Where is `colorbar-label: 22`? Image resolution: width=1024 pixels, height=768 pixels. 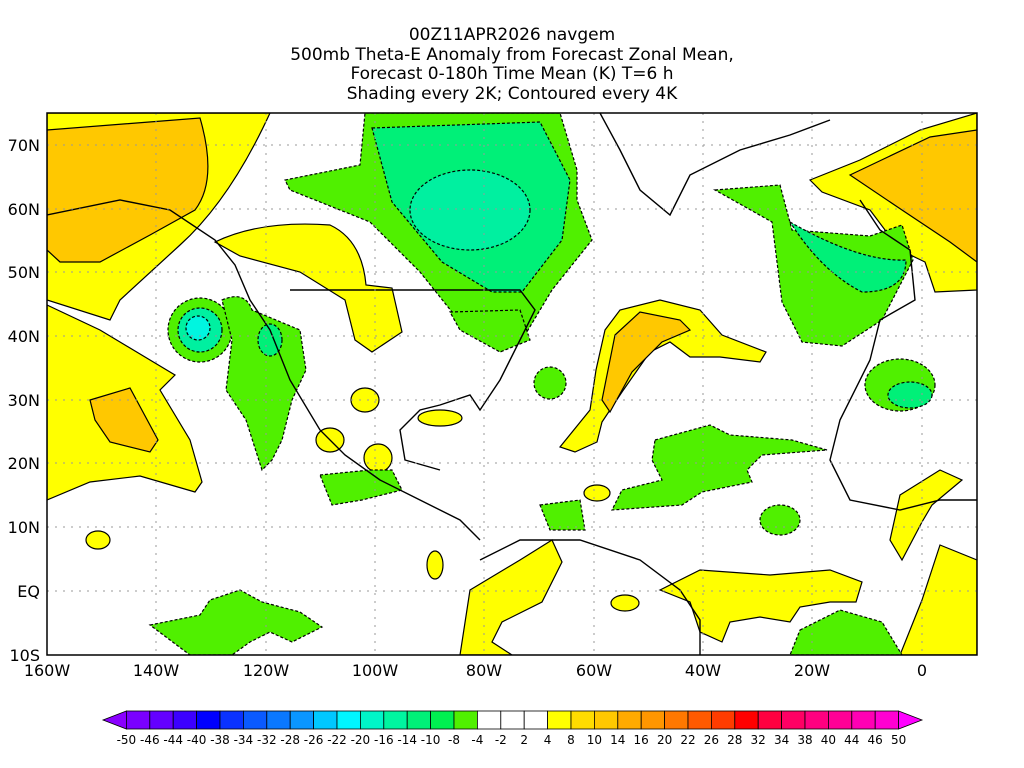 colorbar-label: 22 is located at coordinates (688, 740).